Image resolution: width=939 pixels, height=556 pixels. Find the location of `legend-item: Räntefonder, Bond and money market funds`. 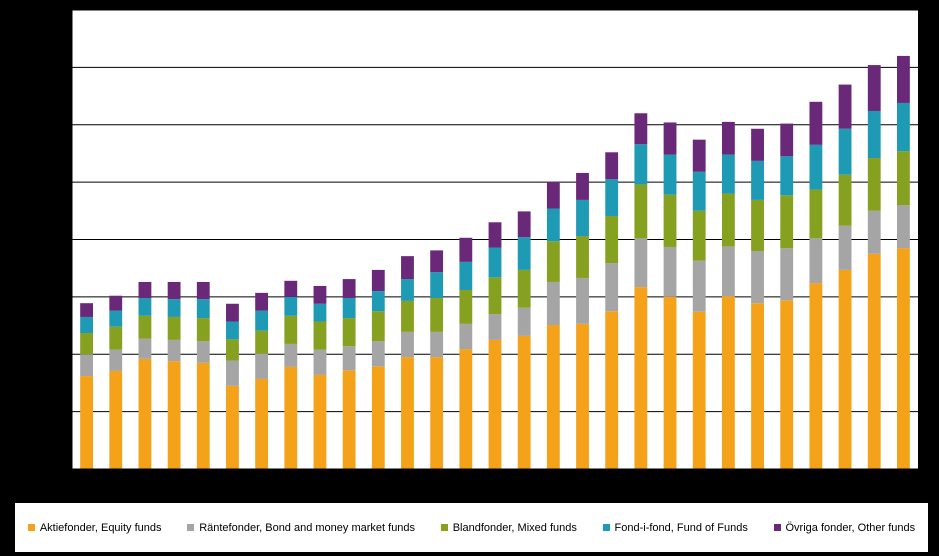

legend-item: Räntefonder, Bond and money market funds is located at coordinates (301, 528).